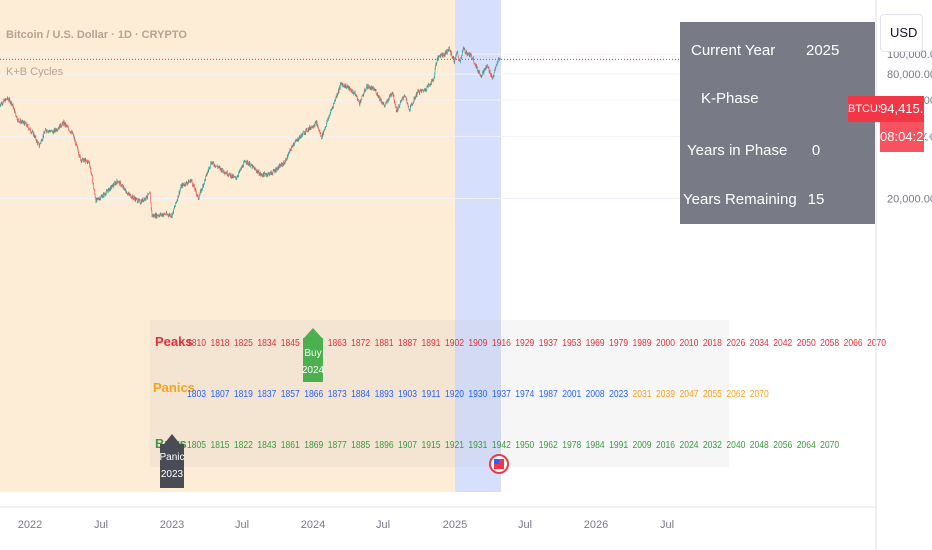 This screenshot has height=550, width=932. I want to click on last-price-label: 94,415.19, so click(906, 109).